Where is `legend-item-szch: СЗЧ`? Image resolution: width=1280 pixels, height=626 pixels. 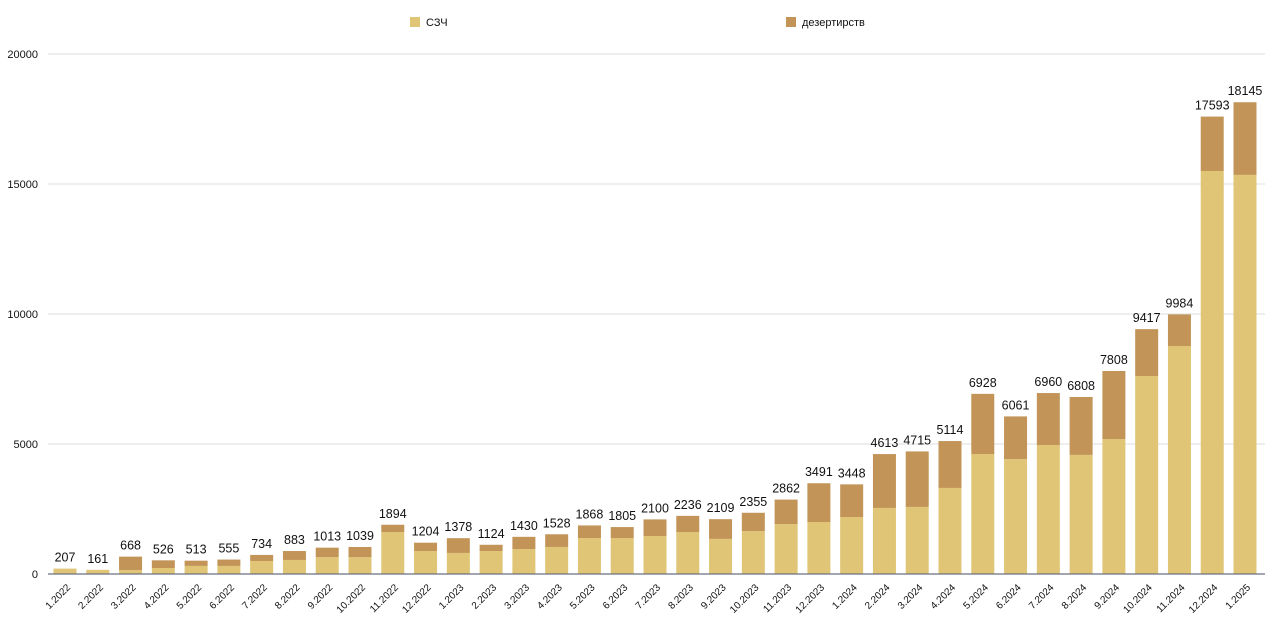 legend-item-szch: СЗЧ is located at coordinates (429, 23).